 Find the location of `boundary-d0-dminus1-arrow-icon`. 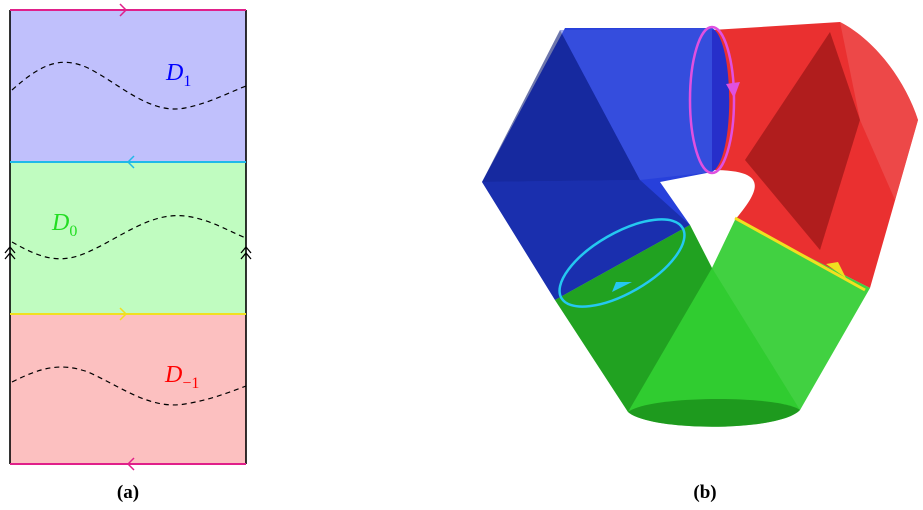

boundary-d0-dminus1-arrow-icon is located at coordinates (123, 314).